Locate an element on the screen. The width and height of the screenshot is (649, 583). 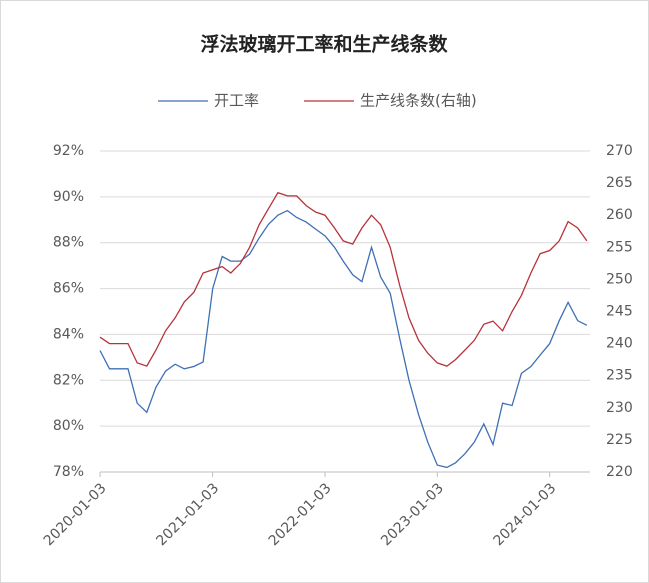
y-tick-label: 86% is located at coordinates (68, 289).